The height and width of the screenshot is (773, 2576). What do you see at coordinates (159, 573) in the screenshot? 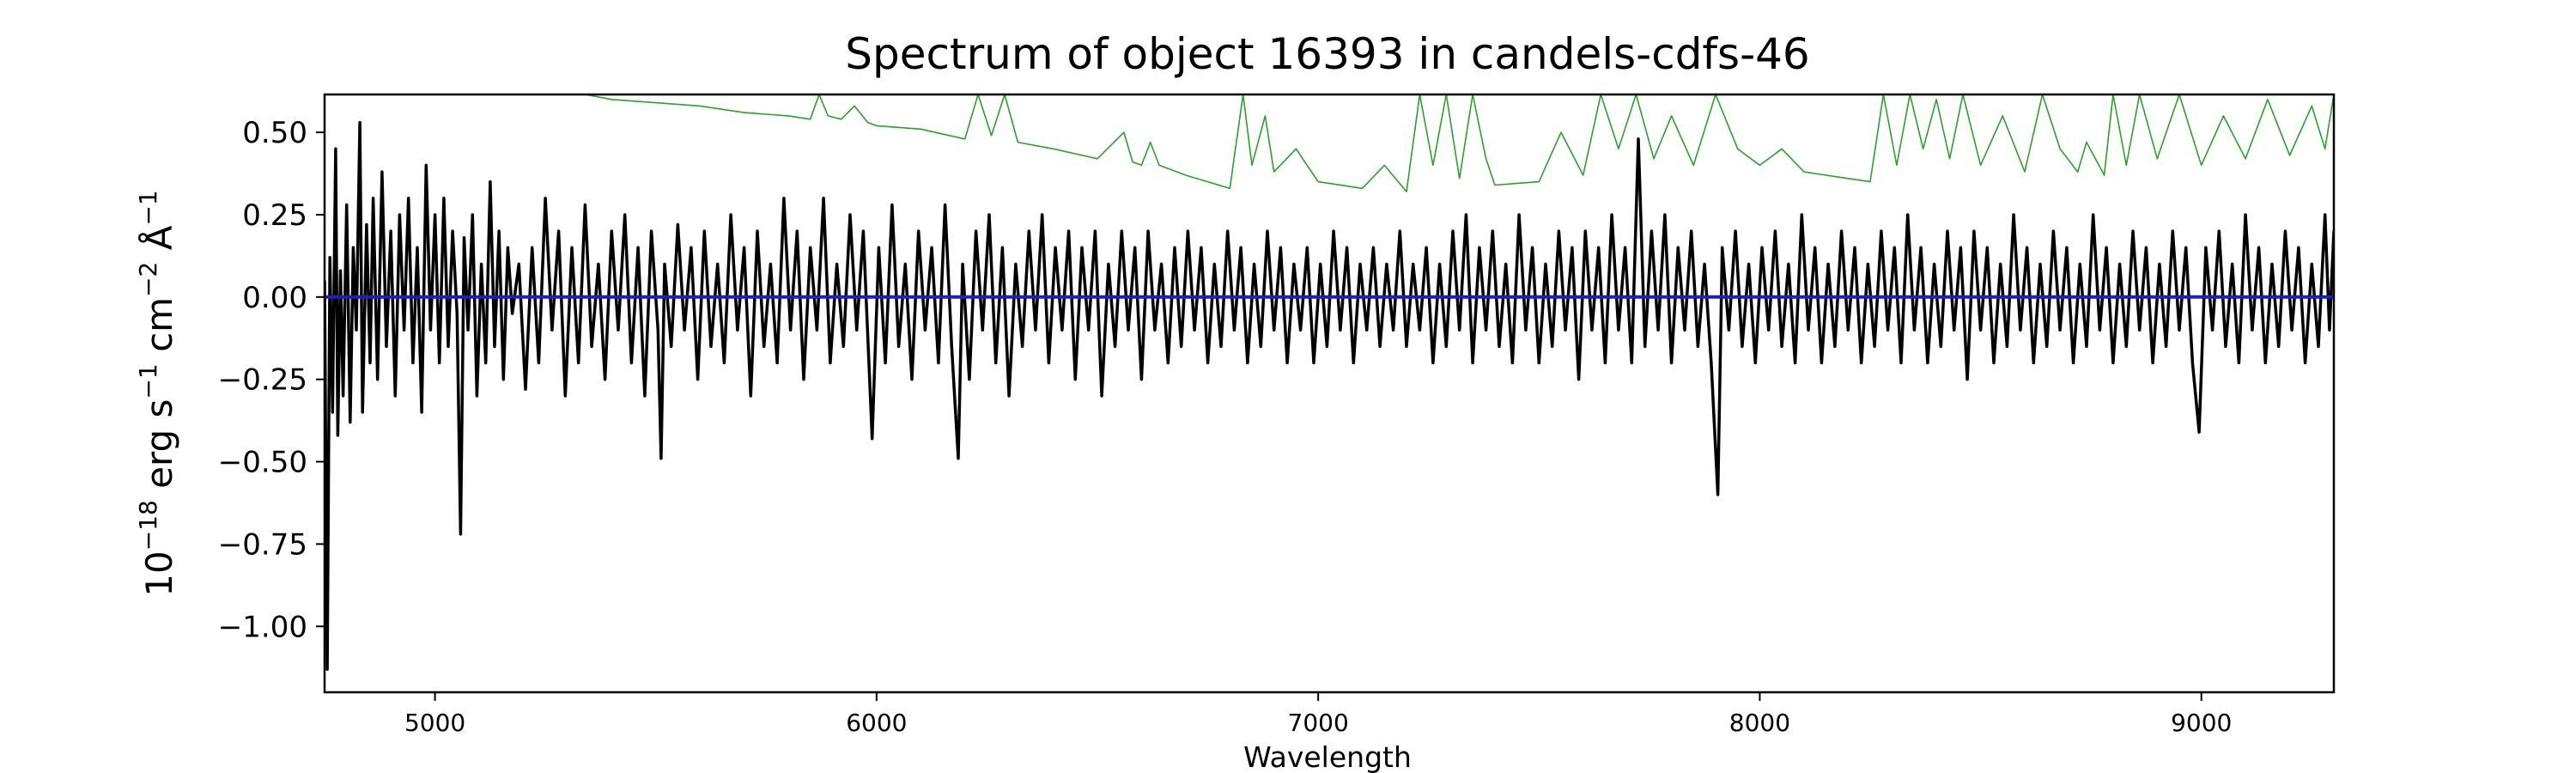
I see `y-label-base: 10` at bounding box center [159, 573].